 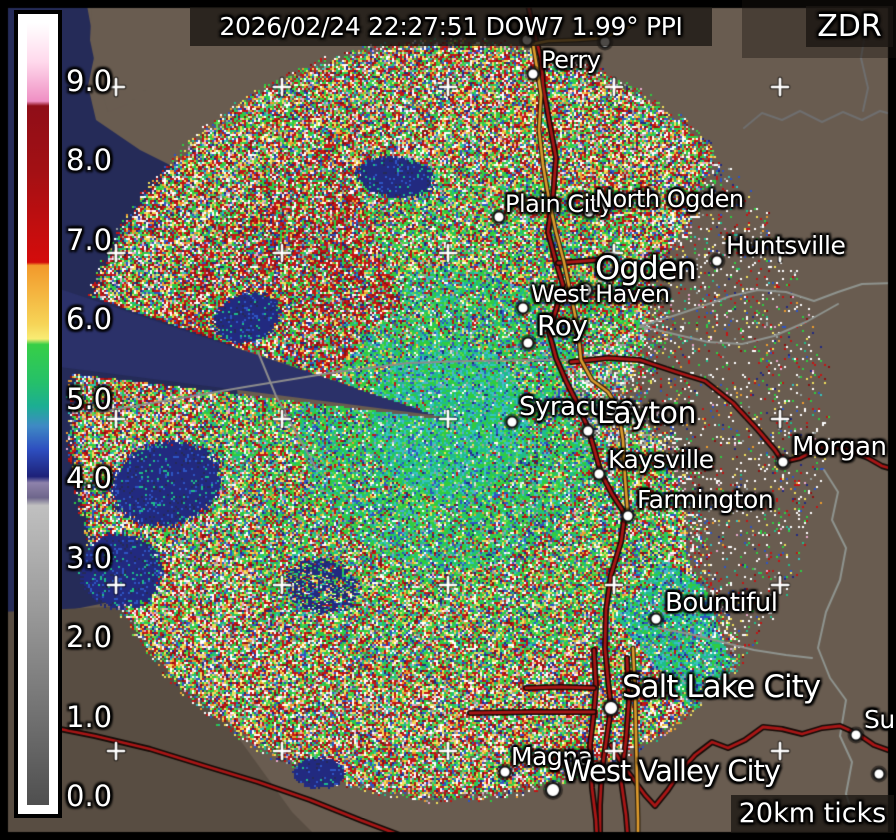 What do you see at coordinates (600, 294) in the screenshot?
I see `city-label-west-haven: West Haven` at bounding box center [600, 294].